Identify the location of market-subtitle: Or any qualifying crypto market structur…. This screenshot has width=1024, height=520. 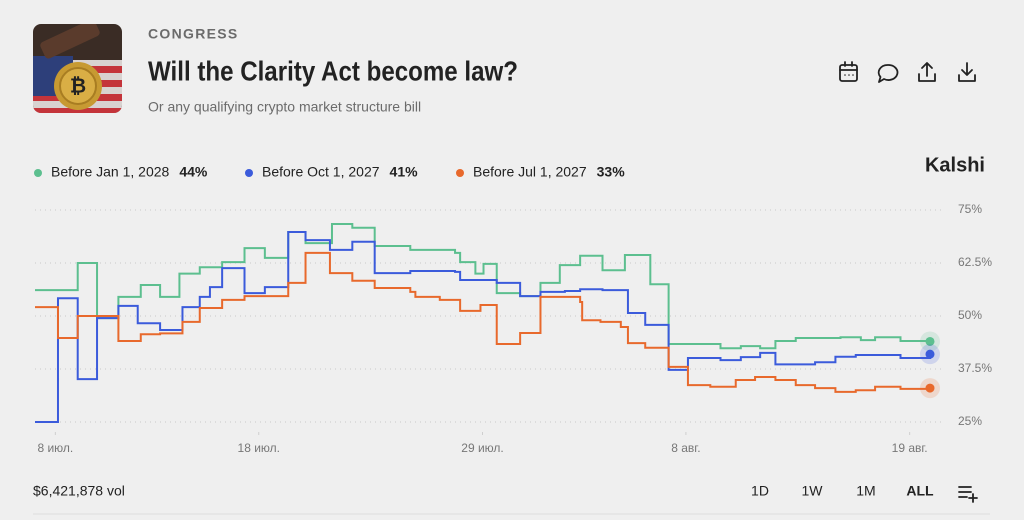
(284, 107).